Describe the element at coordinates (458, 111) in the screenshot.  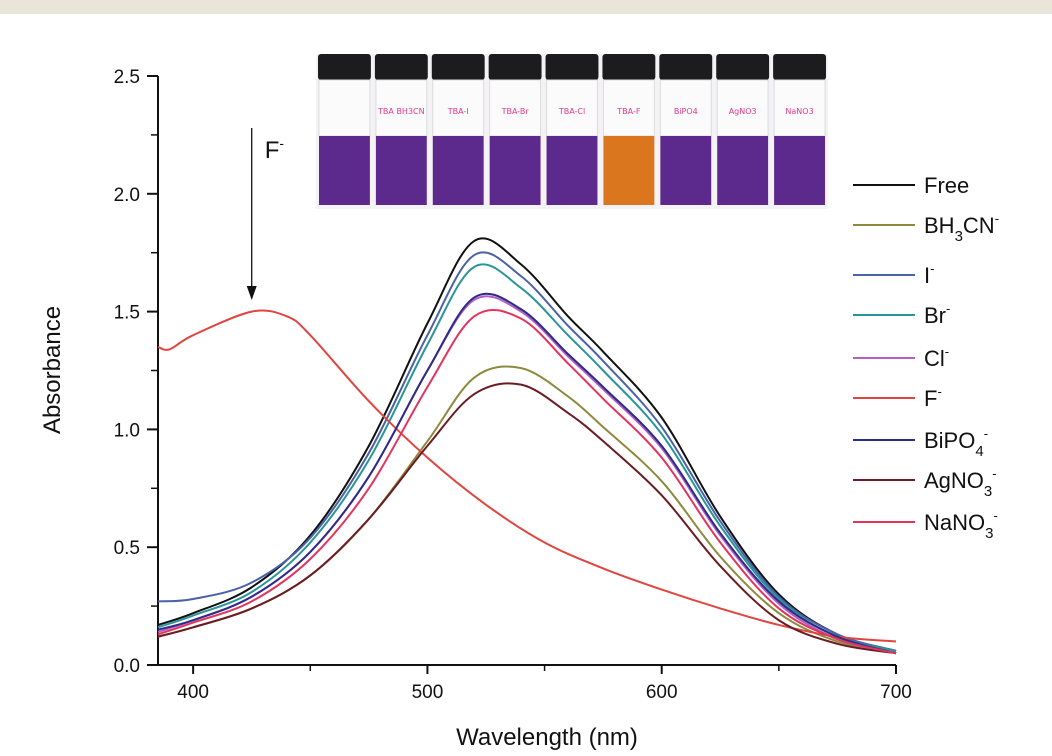
I see `vial-label: TBA-I` at that location.